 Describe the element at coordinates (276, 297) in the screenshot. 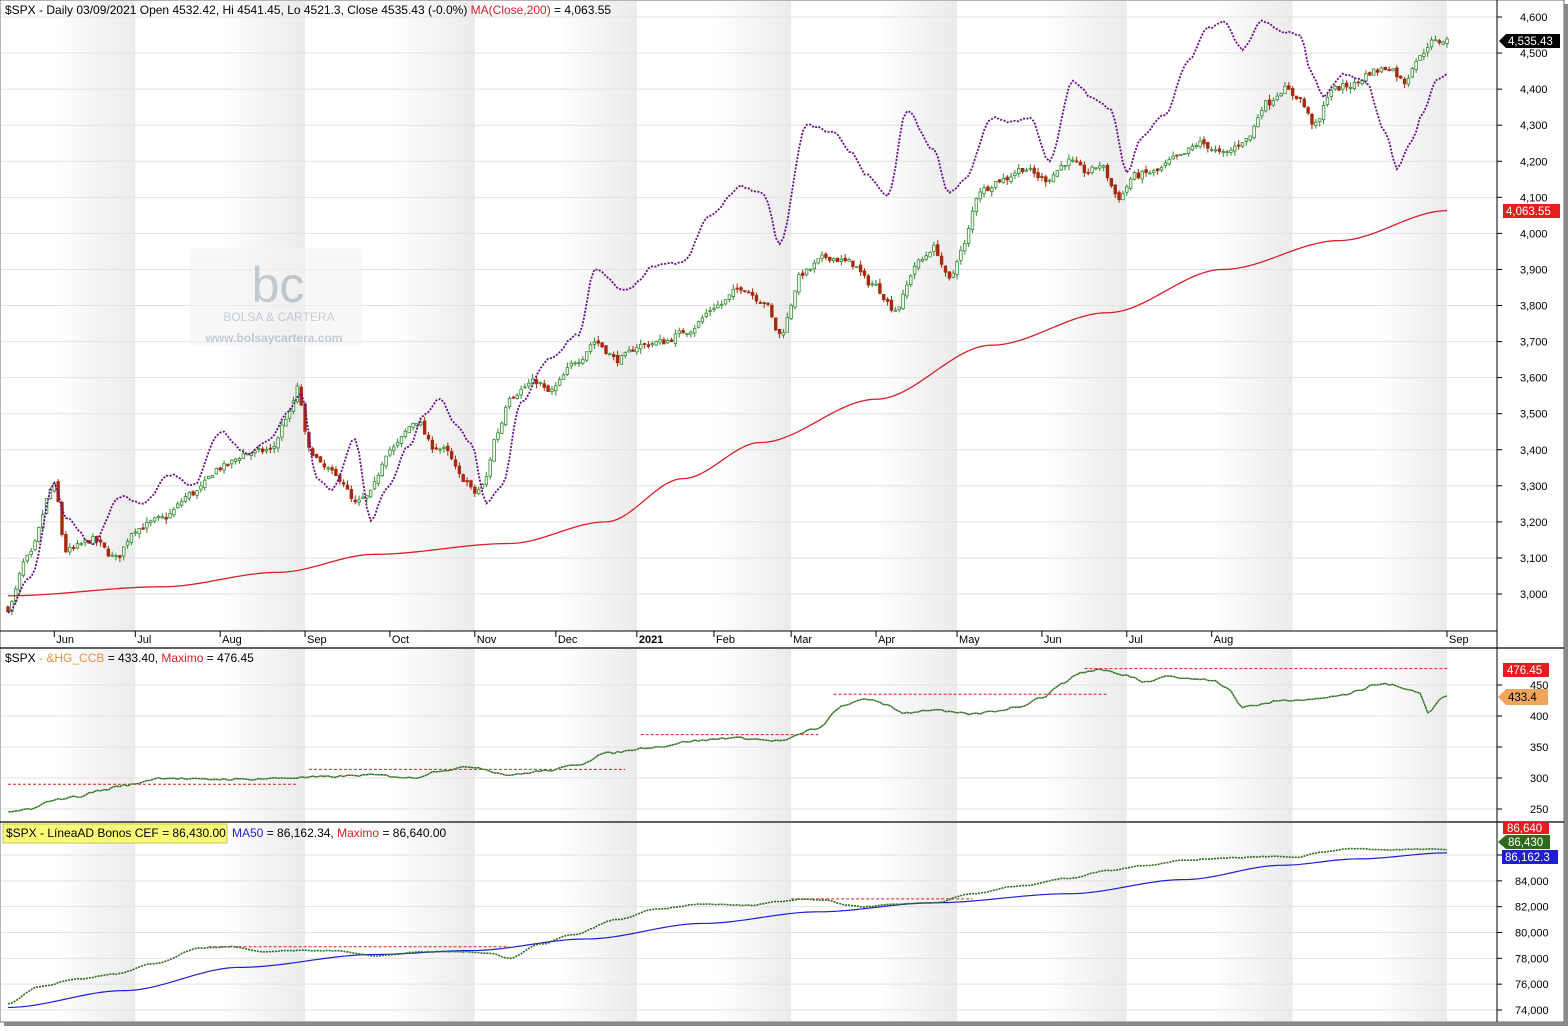

I see `watermark: bc BOLSA & CARTERA www.bolsaycartera.com` at that location.